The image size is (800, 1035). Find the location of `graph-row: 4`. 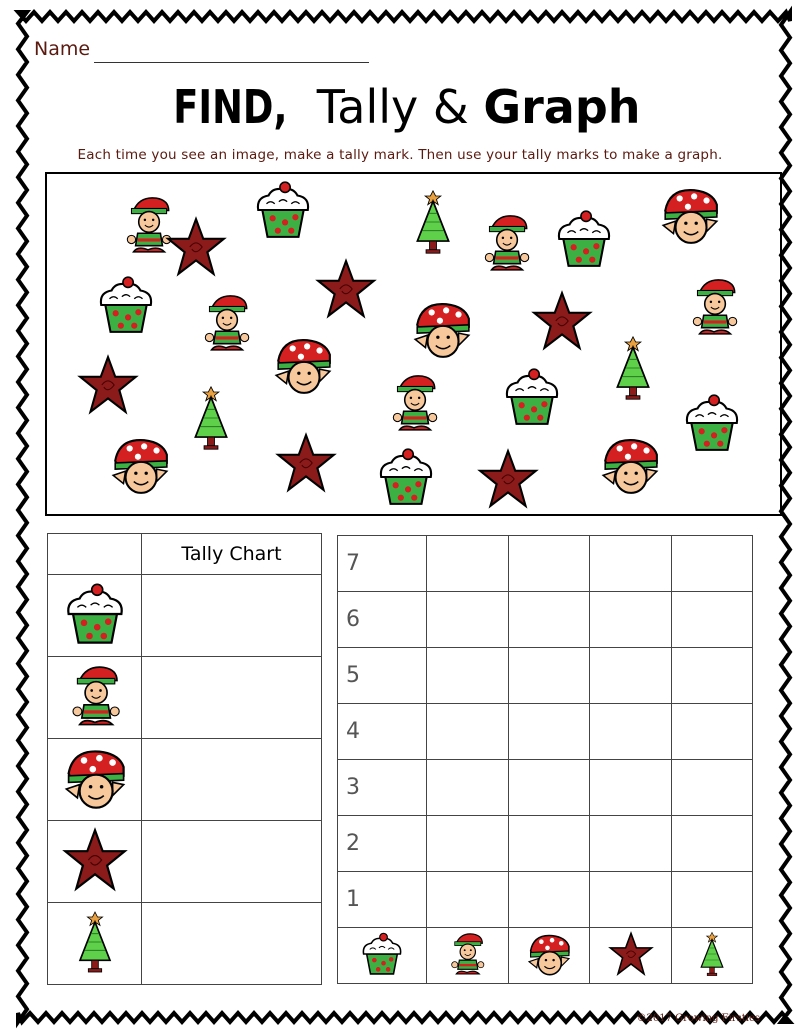

graph-row: 4 is located at coordinates (545, 731).